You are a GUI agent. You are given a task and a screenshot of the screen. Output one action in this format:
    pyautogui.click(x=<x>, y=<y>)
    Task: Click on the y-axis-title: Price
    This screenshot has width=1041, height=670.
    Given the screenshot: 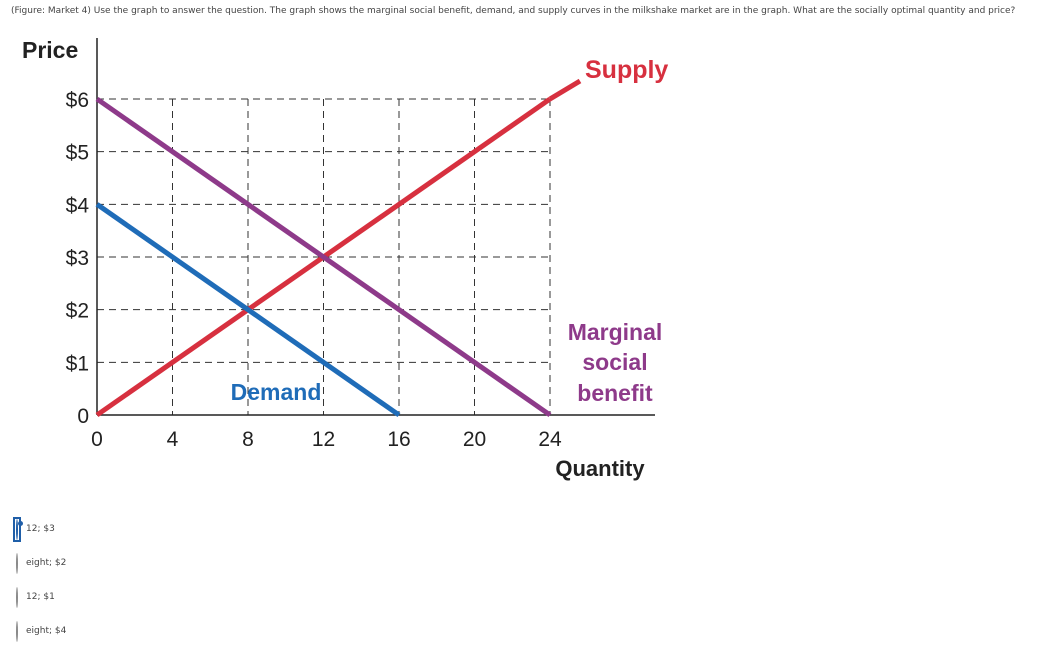 What is the action you would take?
    pyautogui.click(x=50, y=50)
    